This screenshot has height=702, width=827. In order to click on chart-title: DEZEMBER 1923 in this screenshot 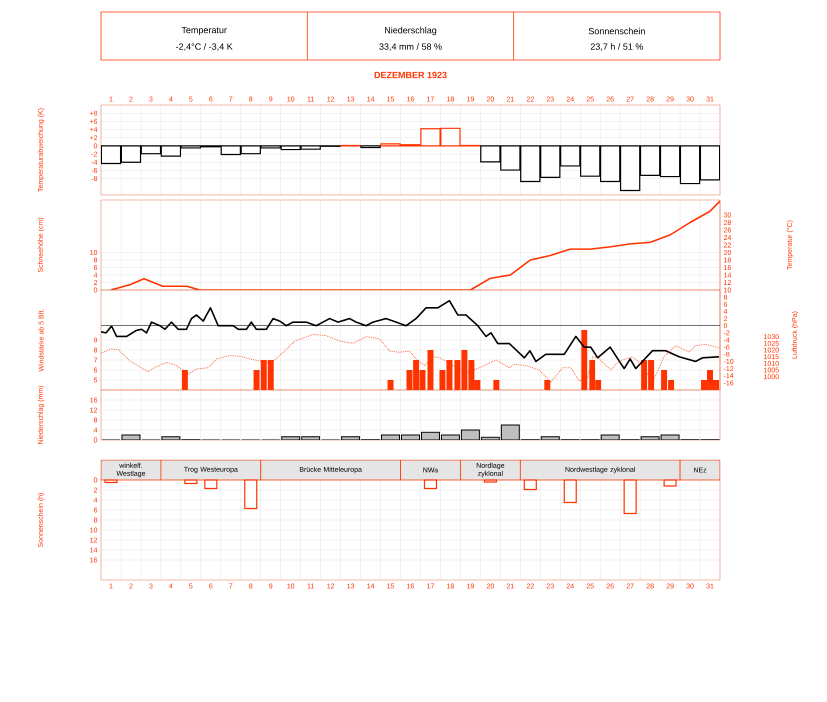, I will do `click(410, 75)`.